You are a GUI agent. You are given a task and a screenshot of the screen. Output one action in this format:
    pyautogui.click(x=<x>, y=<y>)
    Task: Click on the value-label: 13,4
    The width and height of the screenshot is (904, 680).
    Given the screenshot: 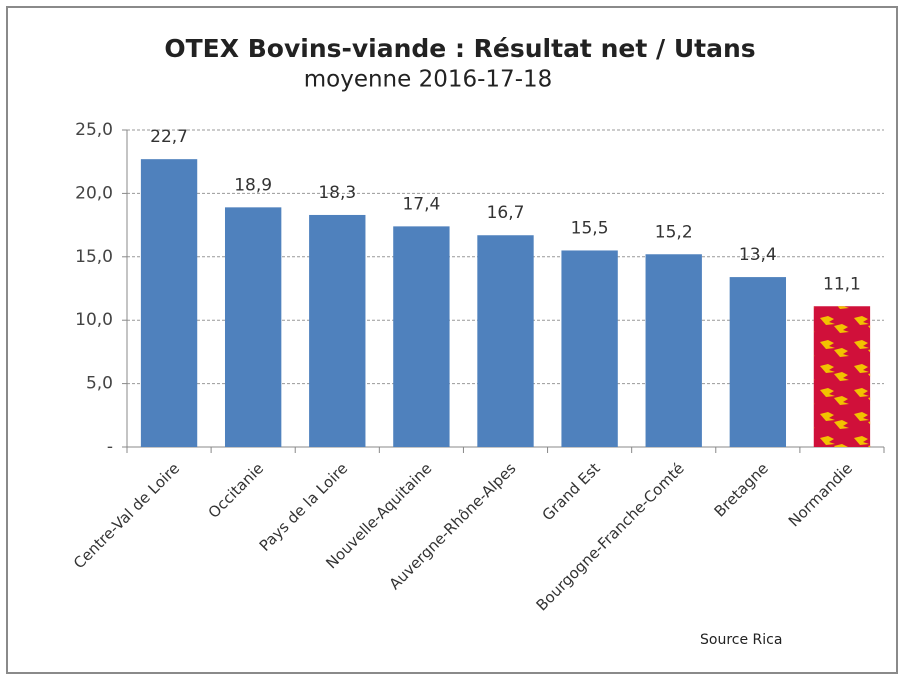 What is the action you would take?
    pyautogui.click(x=758, y=255)
    